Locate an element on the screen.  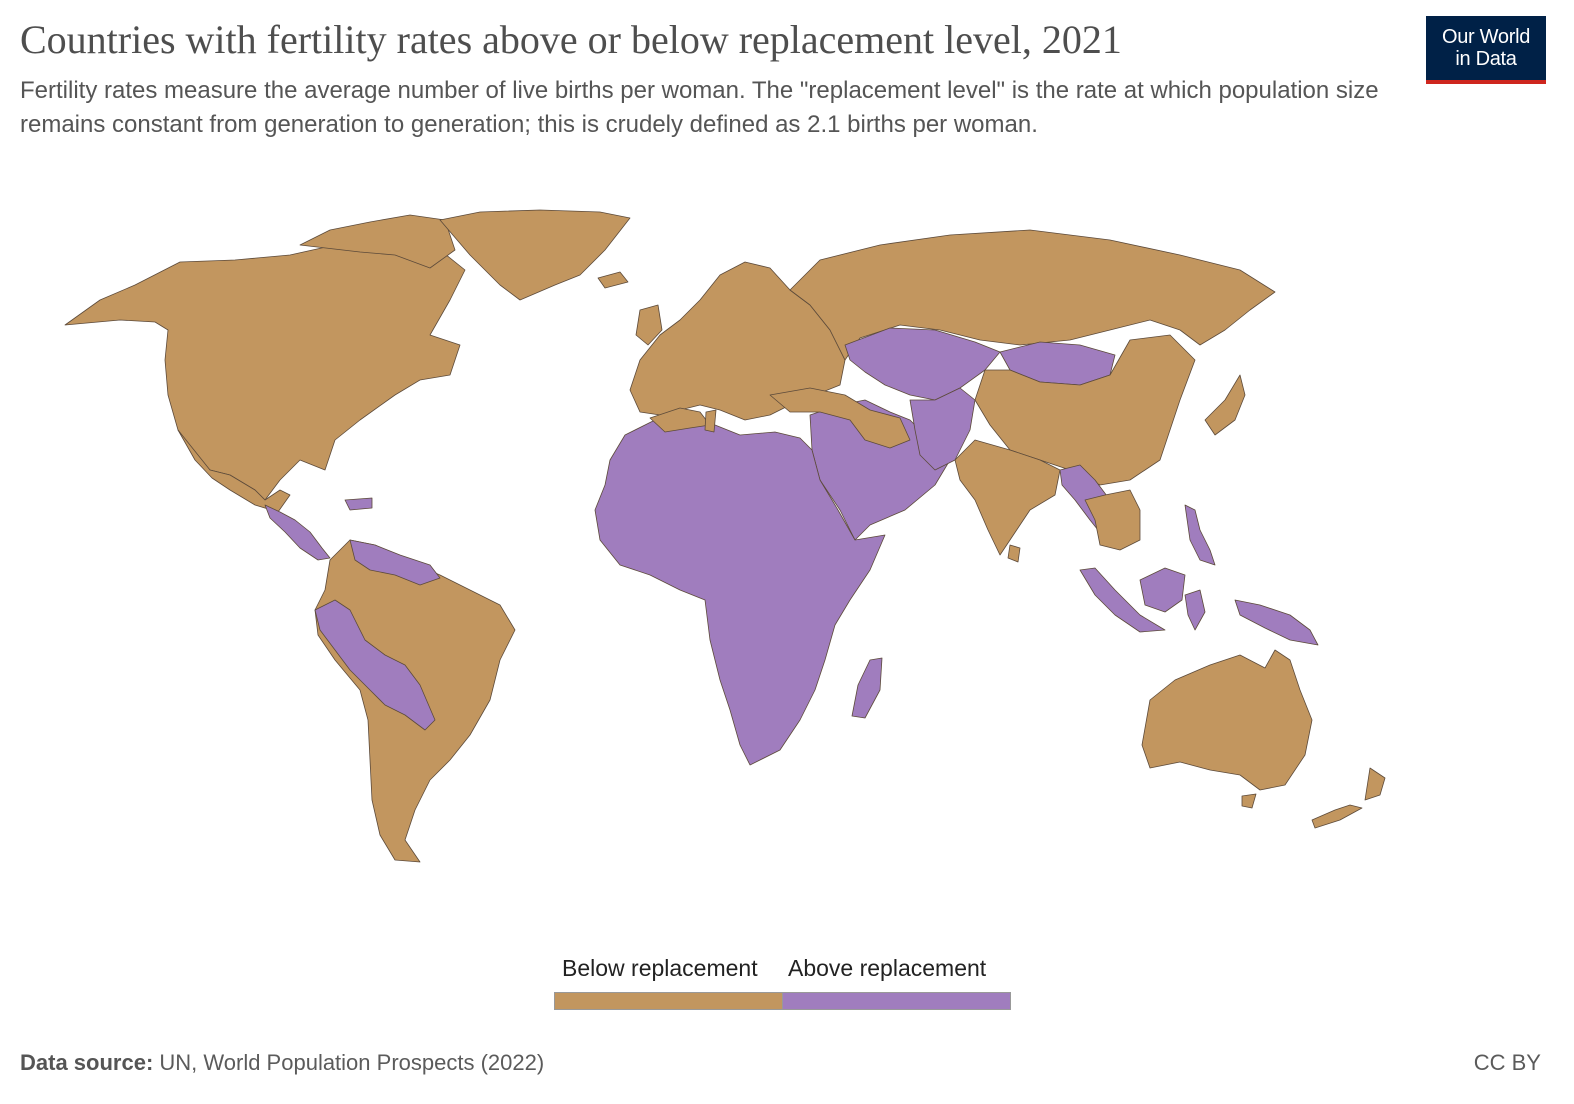
data-source-label: Data source: is located at coordinates (87, 1062).